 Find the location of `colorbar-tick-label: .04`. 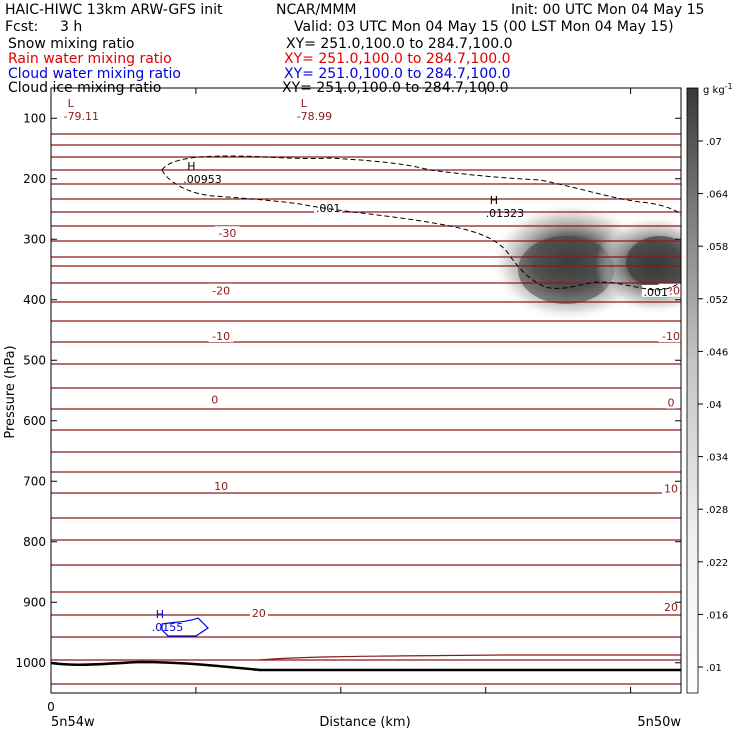

colorbar-tick-label: .04 is located at coordinates (714, 405).